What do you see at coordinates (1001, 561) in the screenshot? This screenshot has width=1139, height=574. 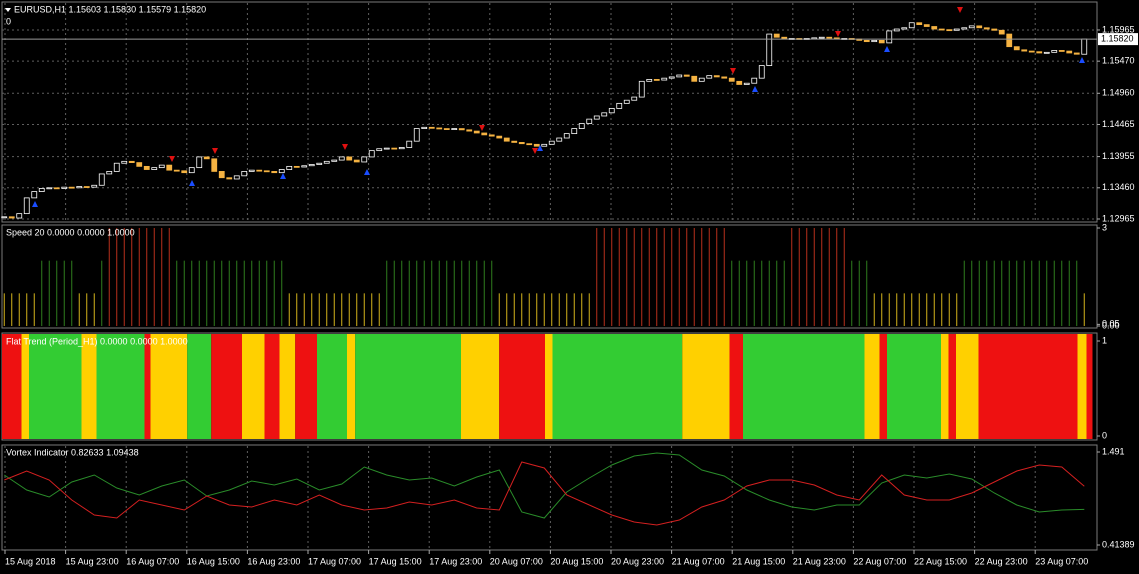 I see `x-tick-label: 22 Aug 23:00` at bounding box center [1001, 561].